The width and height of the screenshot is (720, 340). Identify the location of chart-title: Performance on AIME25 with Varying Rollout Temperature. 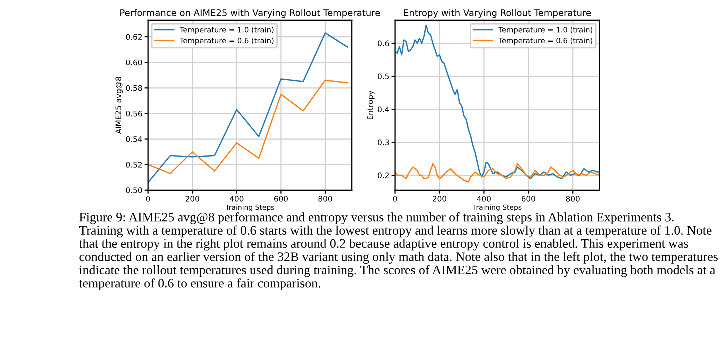
(250, 13).